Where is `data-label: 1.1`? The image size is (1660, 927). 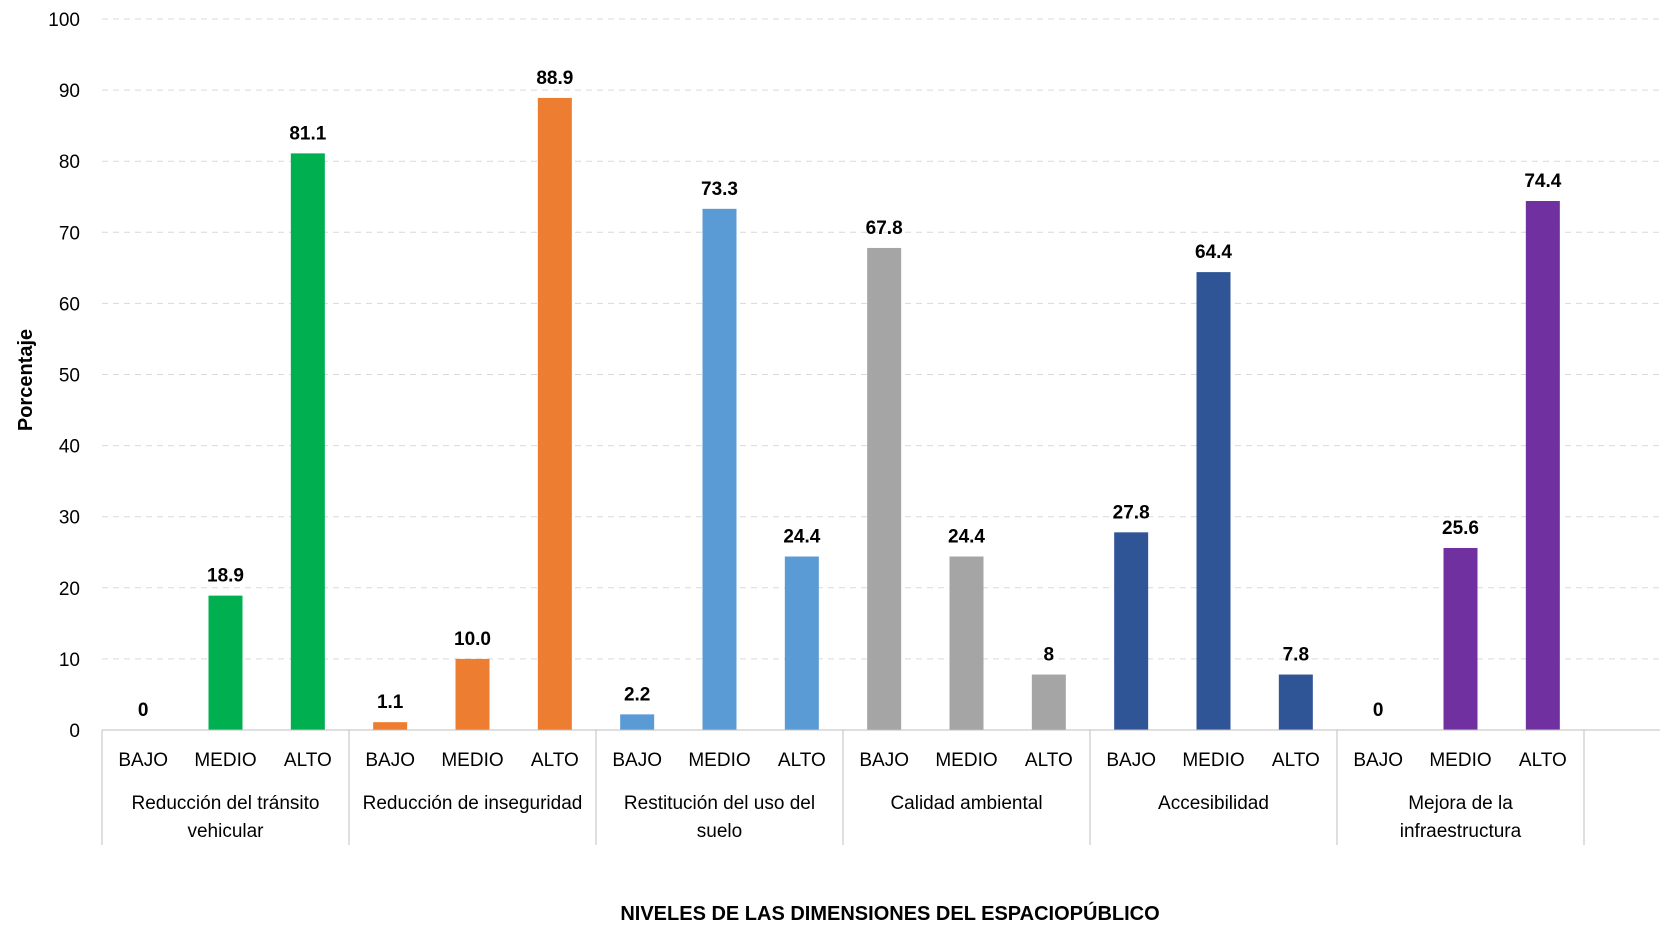 data-label: 1.1 is located at coordinates (390, 702).